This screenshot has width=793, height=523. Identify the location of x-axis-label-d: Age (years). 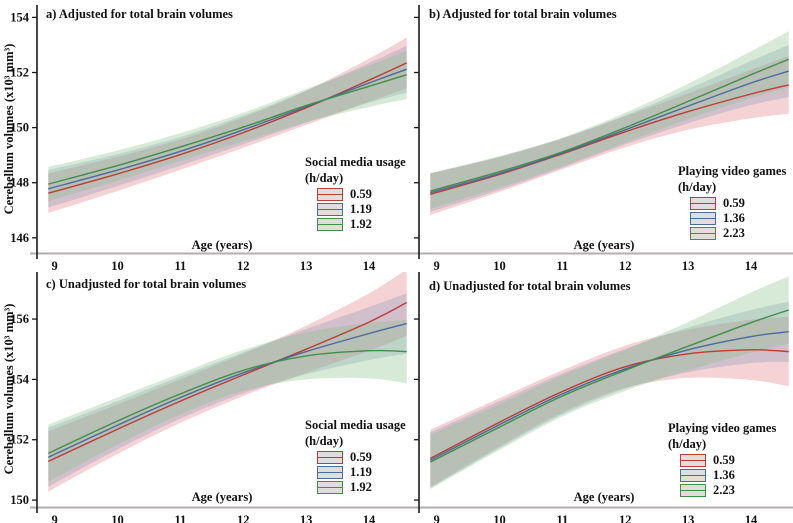
(604, 497).